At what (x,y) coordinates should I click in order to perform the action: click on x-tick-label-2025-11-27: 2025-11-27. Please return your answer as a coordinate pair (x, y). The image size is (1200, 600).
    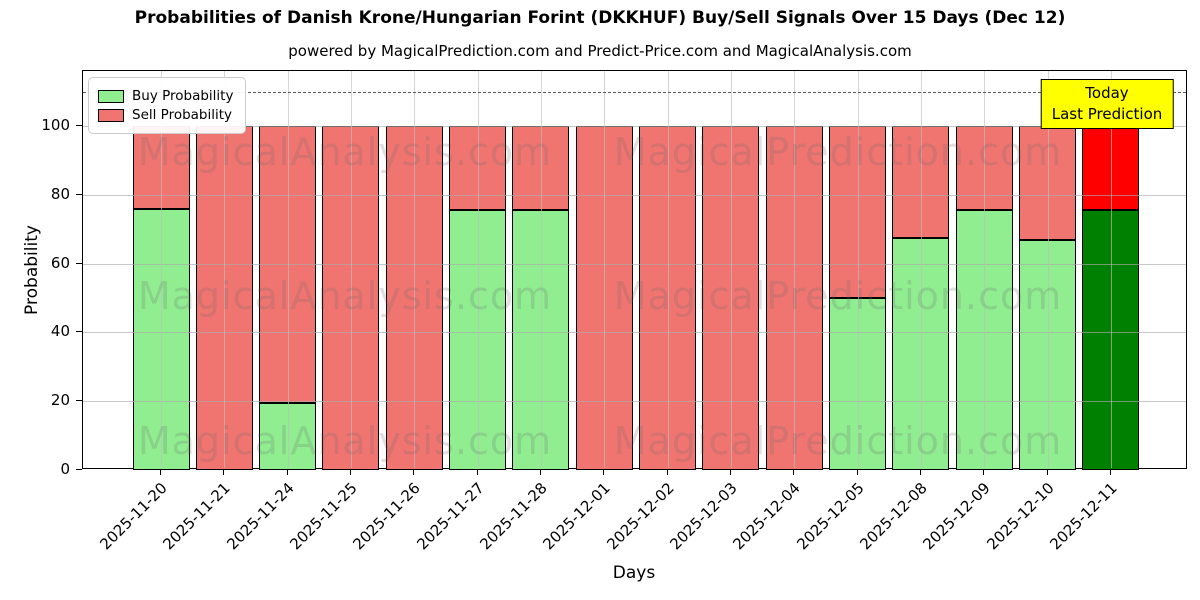
    Looking at the image, I should click on (450, 516).